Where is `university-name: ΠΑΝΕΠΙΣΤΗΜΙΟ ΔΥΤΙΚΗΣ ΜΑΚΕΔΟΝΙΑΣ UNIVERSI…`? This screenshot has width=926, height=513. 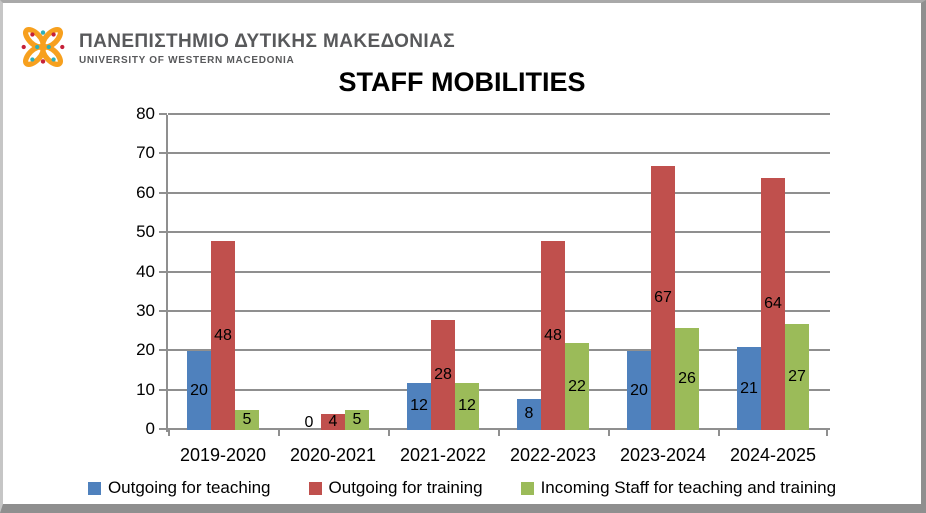 university-name: ΠΑΝΕΠΙΣΤΗΜΙΟ ΔΥΤΙΚΗΣ ΜΑΚΕΔΟΝΙΑΣ UNIVERSI… is located at coordinates (267, 45).